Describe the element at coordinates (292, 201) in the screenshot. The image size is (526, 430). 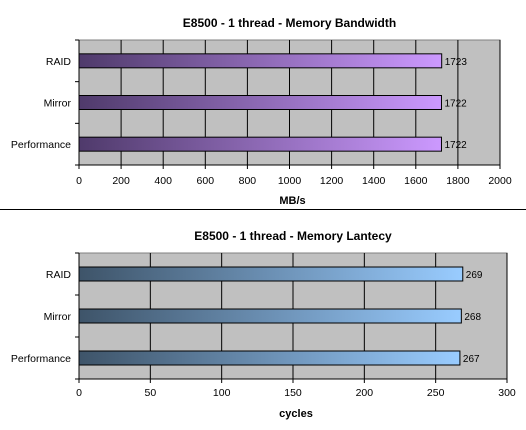
I see `x-axis-title: MB/s` at that location.